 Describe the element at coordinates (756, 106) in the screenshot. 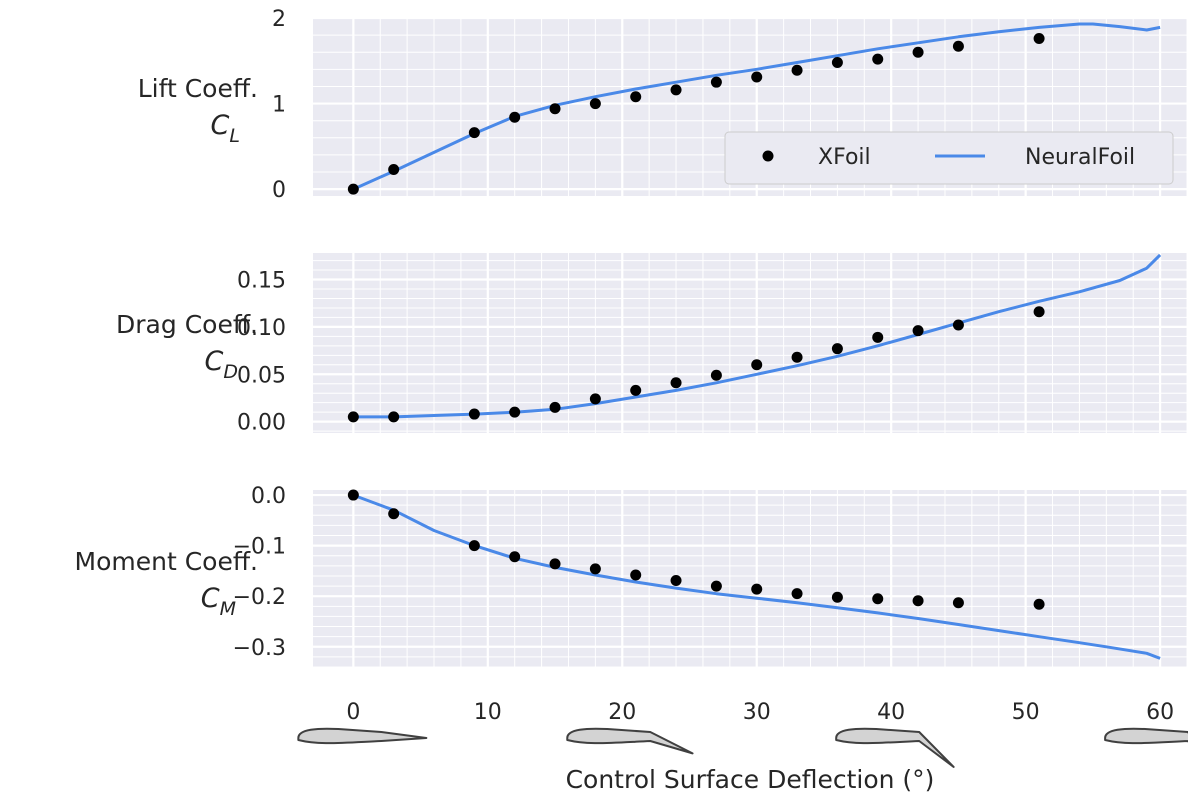

I see `lift-neuralfoil-line` at that location.